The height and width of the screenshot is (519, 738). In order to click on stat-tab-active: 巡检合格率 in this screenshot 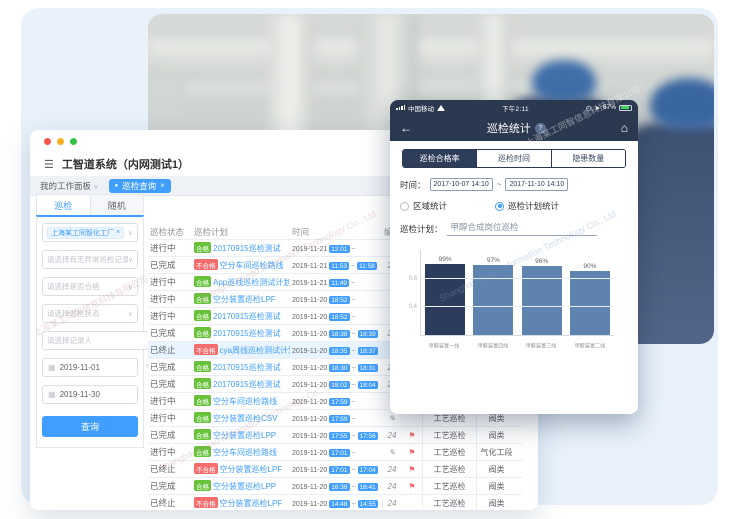, I will do `click(440, 158)`.